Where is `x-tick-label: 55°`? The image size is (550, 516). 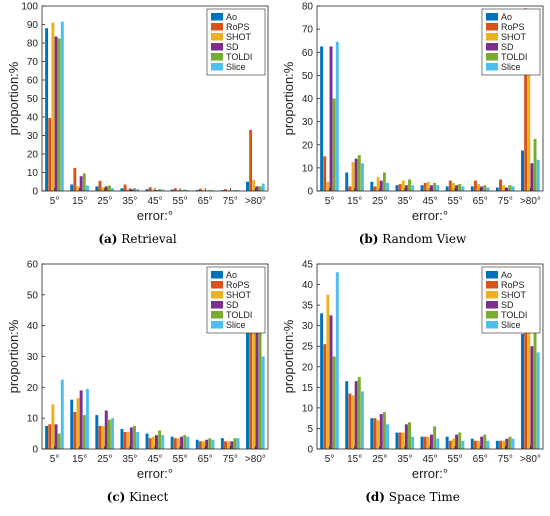 x-tick-label: 55° is located at coordinates (180, 459).